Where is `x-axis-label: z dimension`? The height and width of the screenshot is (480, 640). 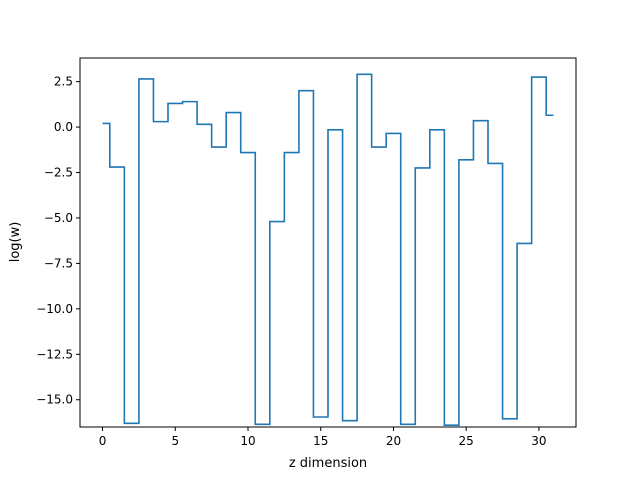
x-axis-label: z dimension is located at coordinates (328, 463).